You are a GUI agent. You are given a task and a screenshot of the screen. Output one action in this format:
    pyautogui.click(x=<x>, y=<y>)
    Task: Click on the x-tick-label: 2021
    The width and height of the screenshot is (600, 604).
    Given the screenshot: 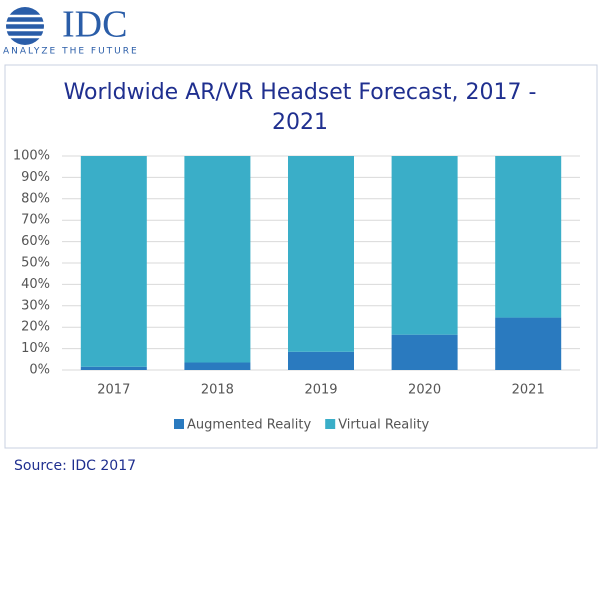 What is the action you would take?
    pyautogui.click(x=528, y=390)
    